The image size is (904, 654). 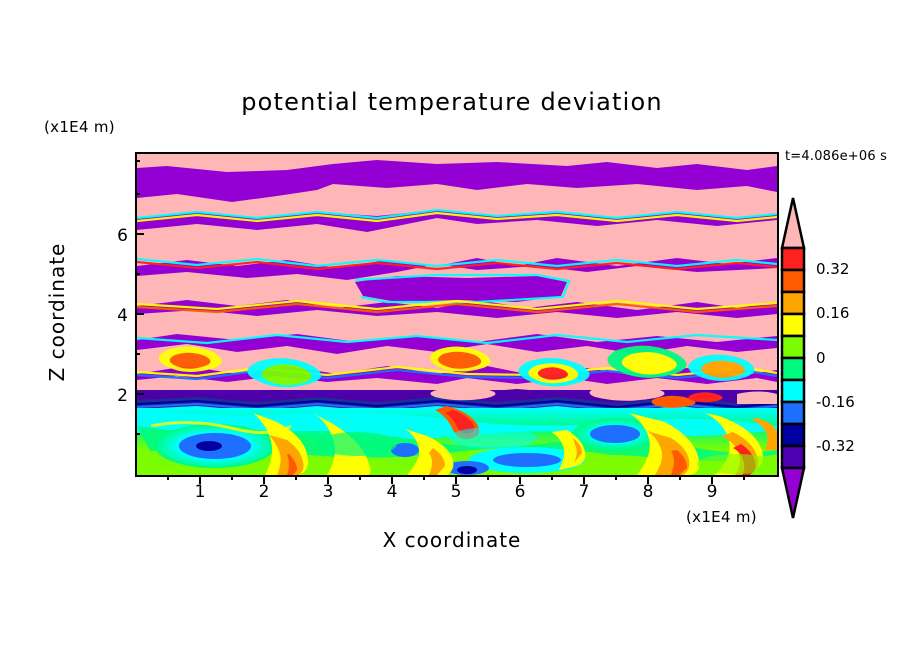 I want to click on y-axis-unit-label: (x1E4 m), so click(x=79, y=127).